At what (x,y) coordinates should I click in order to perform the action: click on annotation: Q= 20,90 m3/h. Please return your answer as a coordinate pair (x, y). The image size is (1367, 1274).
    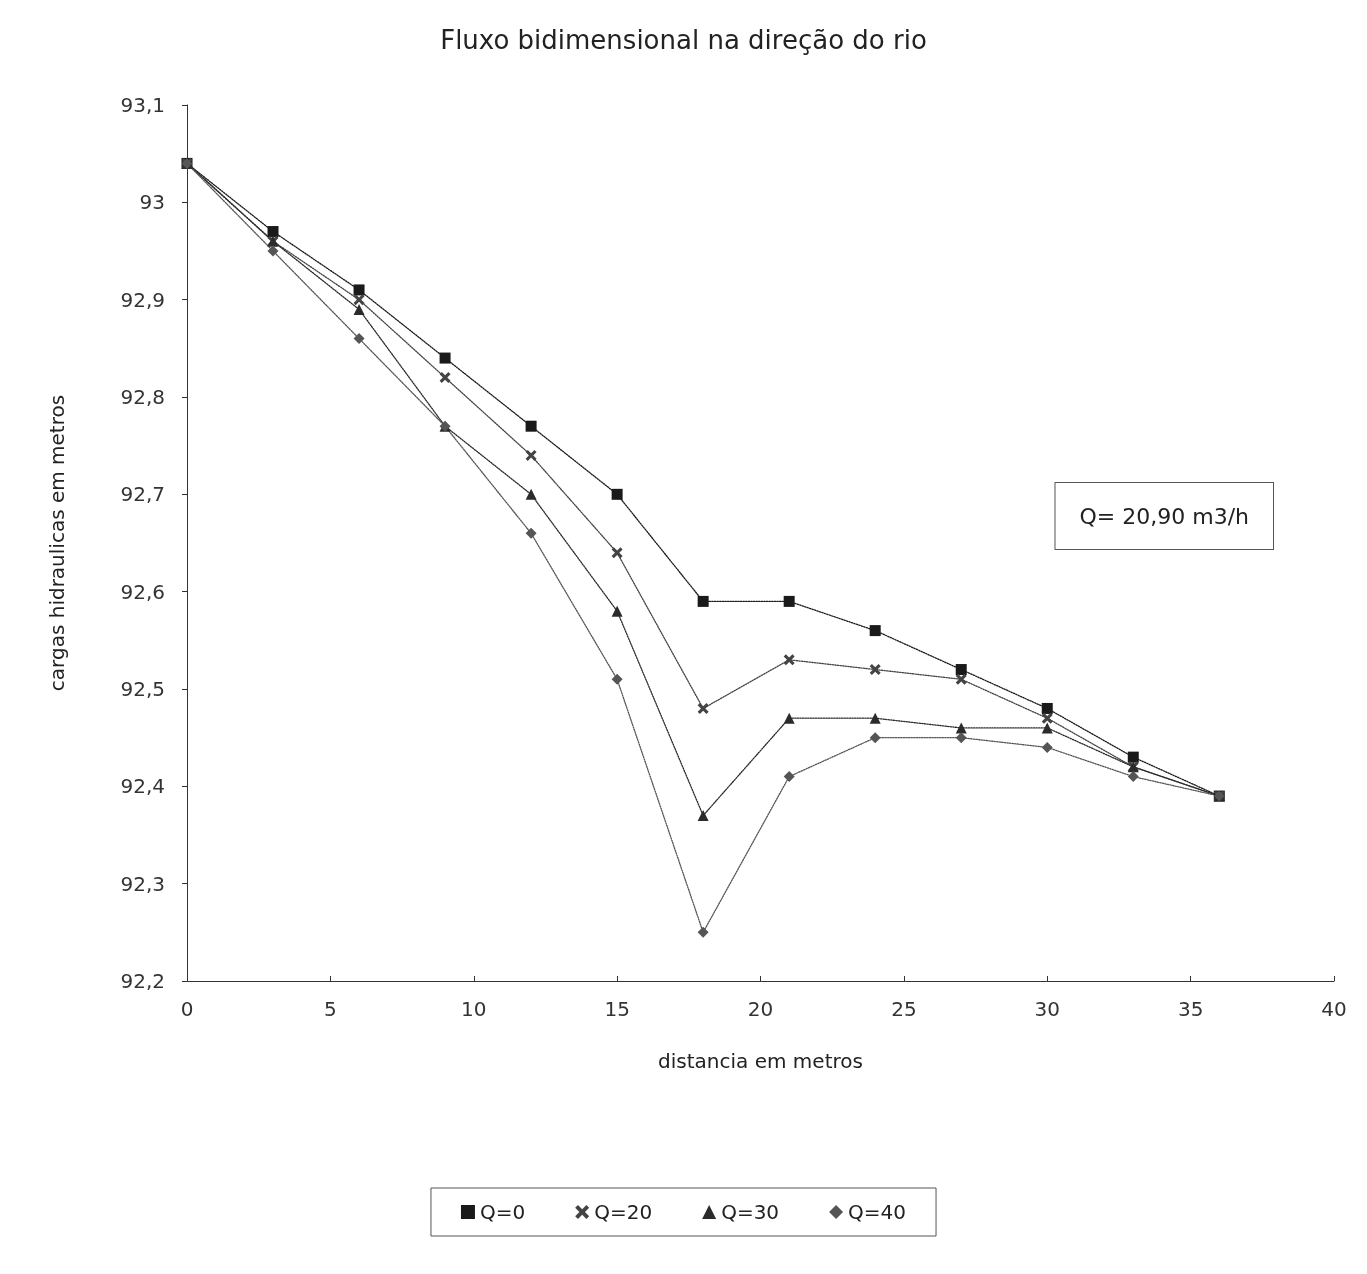
    Looking at the image, I should click on (1164, 516).